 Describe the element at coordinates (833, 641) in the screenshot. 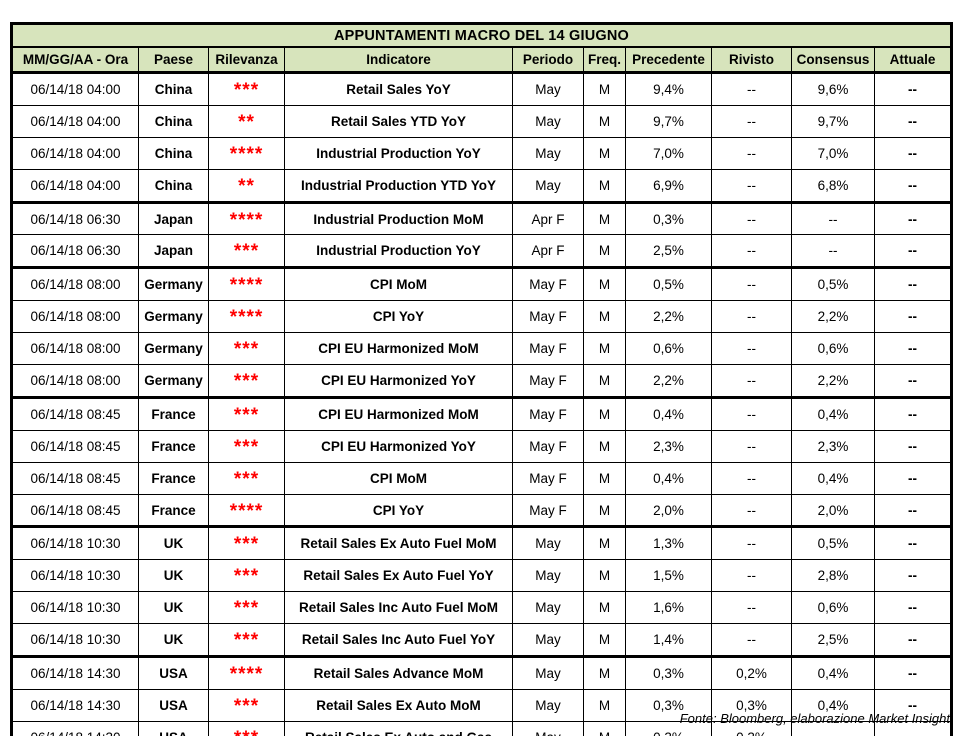

I see `cell-consensus-value: 2,5%` at that location.